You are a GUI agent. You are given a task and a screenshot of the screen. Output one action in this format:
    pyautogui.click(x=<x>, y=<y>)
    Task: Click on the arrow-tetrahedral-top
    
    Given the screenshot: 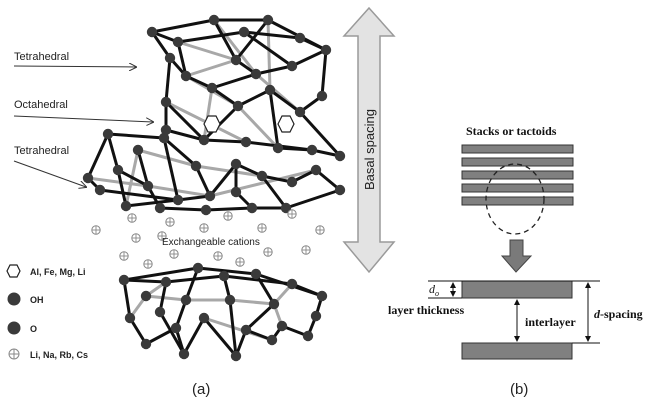 What is the action you would take?
    pyautogui.click(x=74, y=66)
    